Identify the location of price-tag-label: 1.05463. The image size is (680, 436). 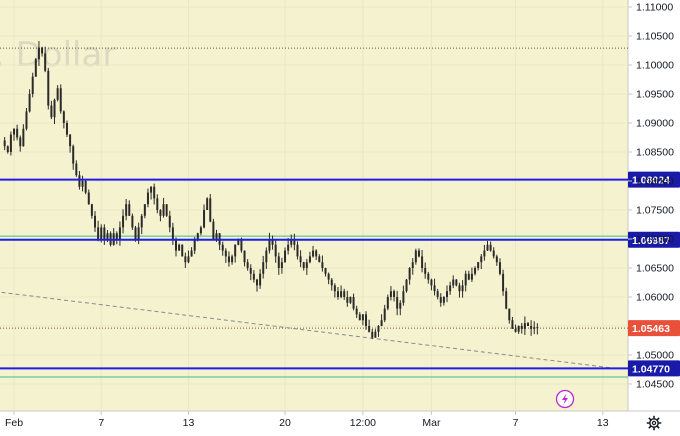
(651, 329).